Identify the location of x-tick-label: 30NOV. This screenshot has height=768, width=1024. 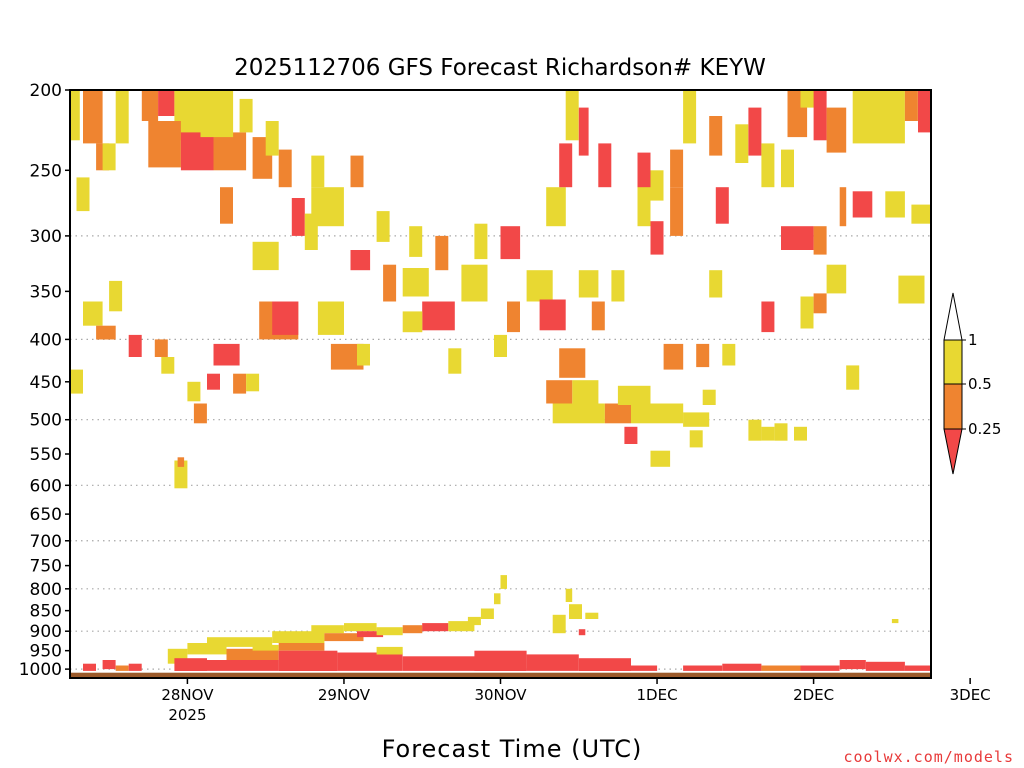
(500, 695).